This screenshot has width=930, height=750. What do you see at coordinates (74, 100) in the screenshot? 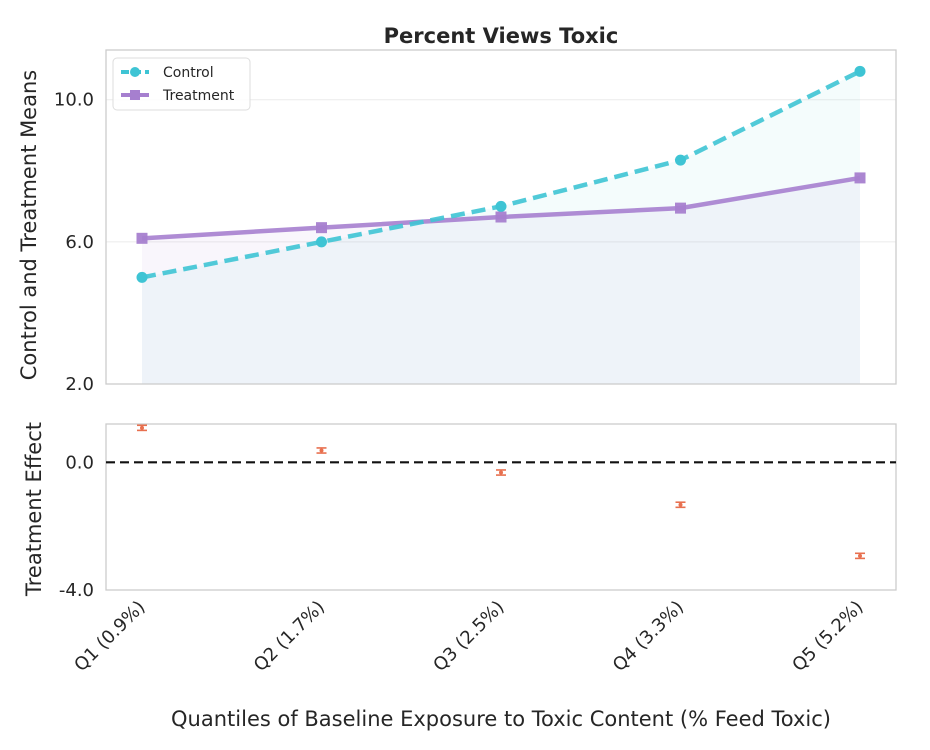
I see `top-y-tick-label: 10.0` at bounding box center [74, 100].